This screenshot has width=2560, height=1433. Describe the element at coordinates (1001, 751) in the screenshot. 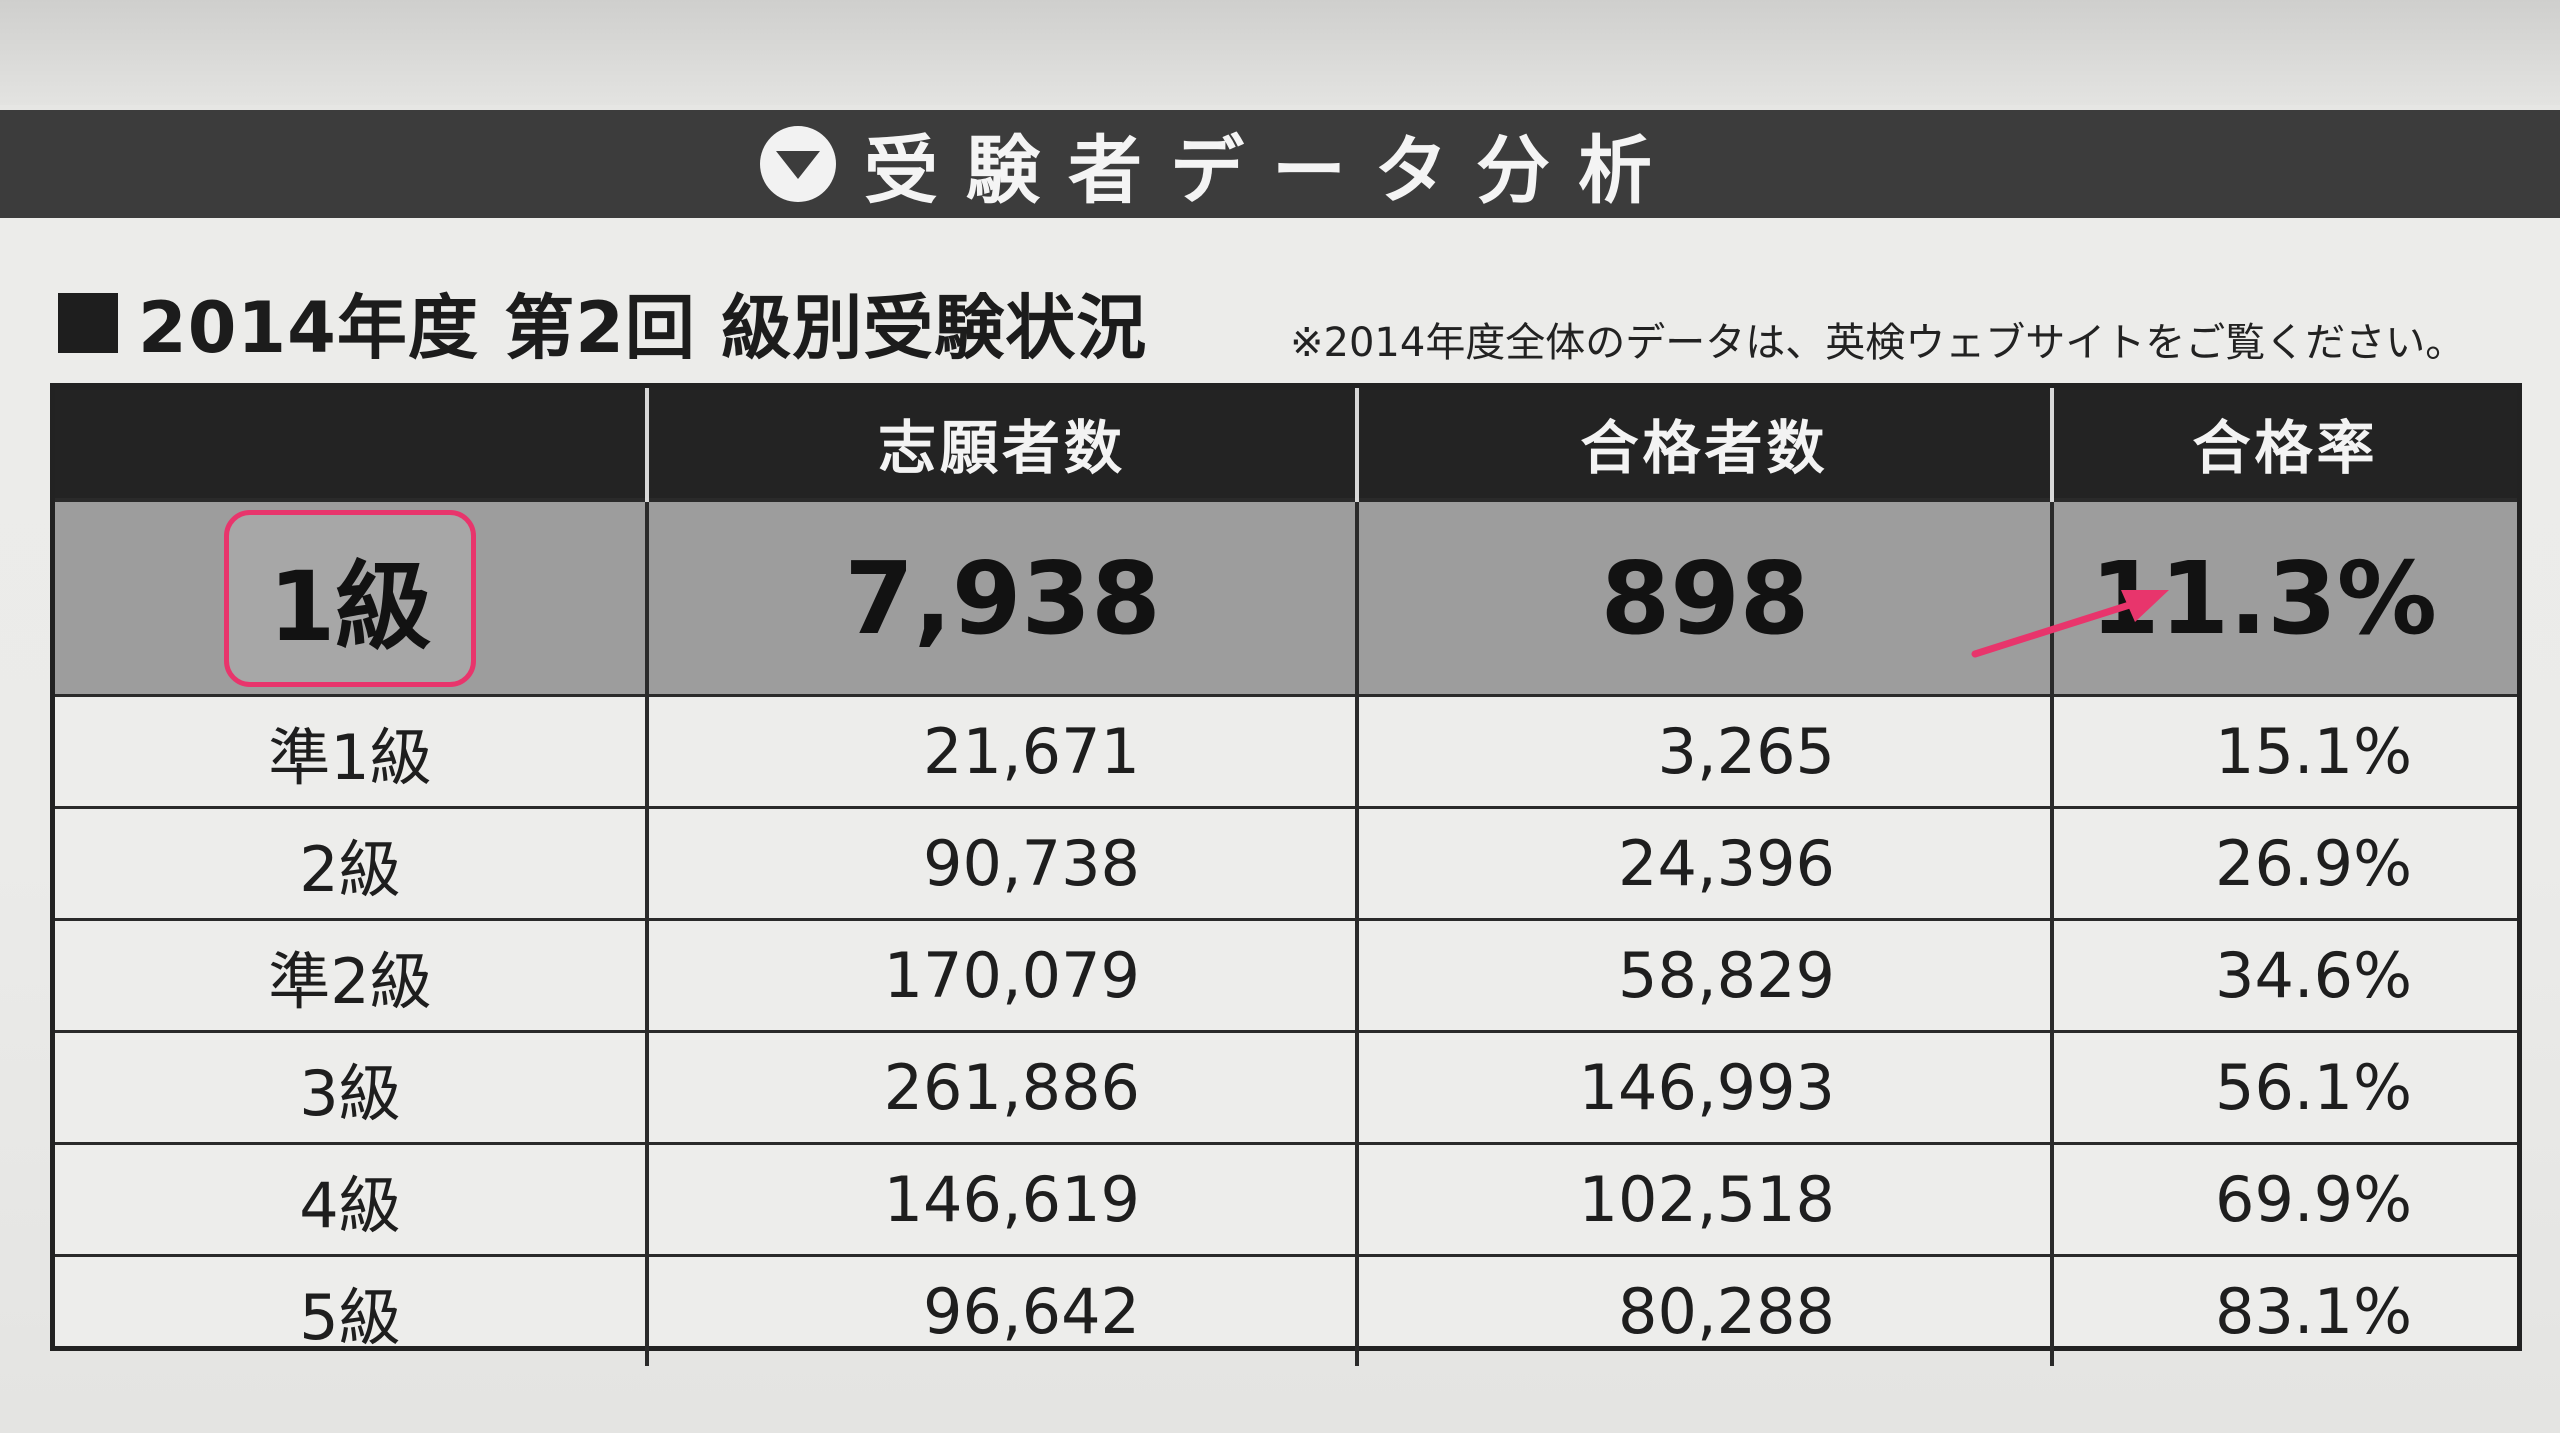

I see `applicants-cell: 21,671` at that location.